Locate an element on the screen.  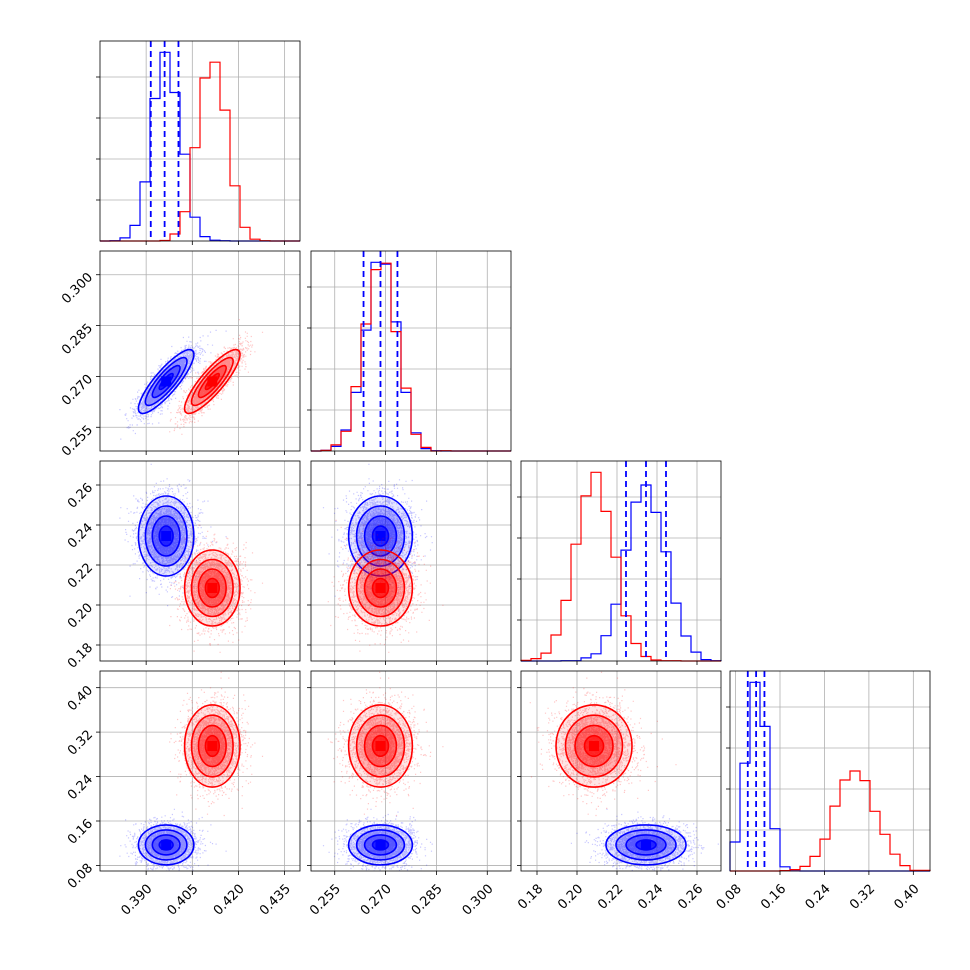
y-tick-label: 0.20 is located at coordinates (80, 615).